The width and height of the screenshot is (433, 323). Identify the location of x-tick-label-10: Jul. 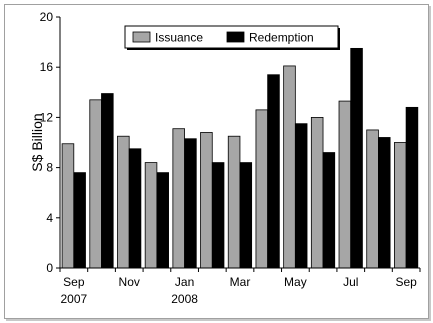
(350, 282).